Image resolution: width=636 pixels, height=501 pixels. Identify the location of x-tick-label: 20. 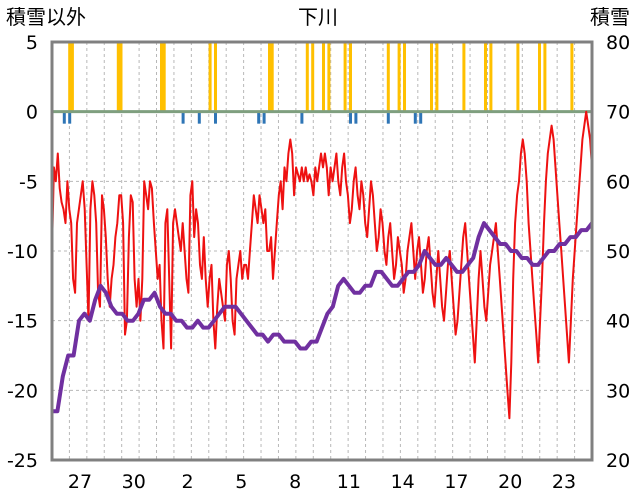
(510, 482).